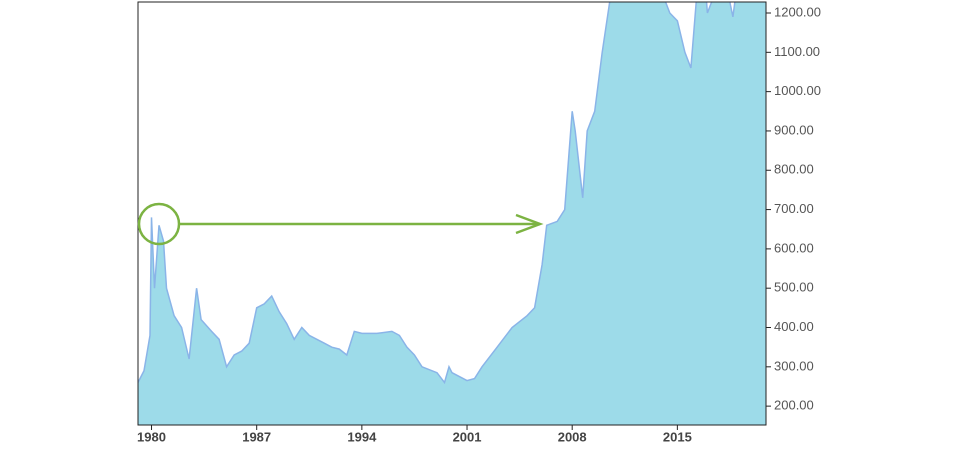 The width and height of the screenshot is (960, 452). What do you see at coordinates (677, 436) in the screenshot?
I see `x-tick-label: 2015` at bounding box center [677, 436].